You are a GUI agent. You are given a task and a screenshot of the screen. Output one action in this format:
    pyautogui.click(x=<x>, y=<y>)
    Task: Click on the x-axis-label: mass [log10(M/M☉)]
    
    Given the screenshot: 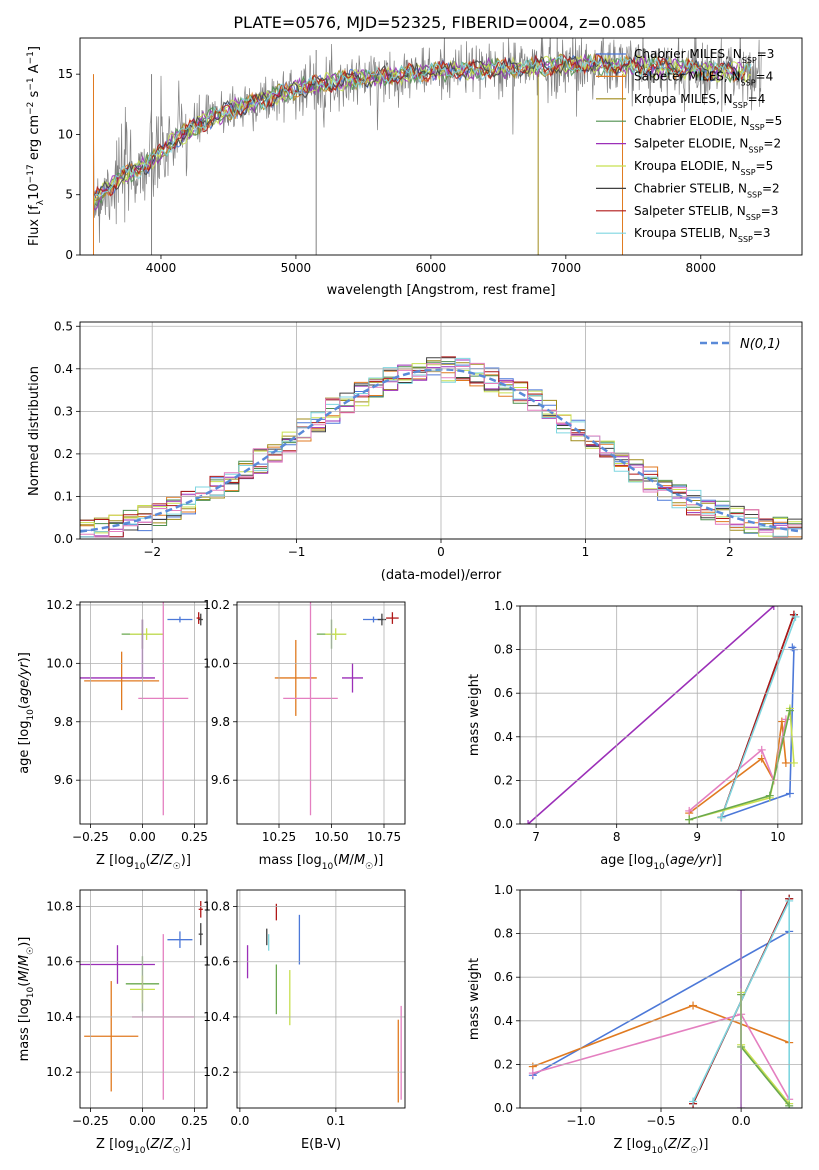 What is the action you would take?
    pyautogui.click(x=321, y=862)
    